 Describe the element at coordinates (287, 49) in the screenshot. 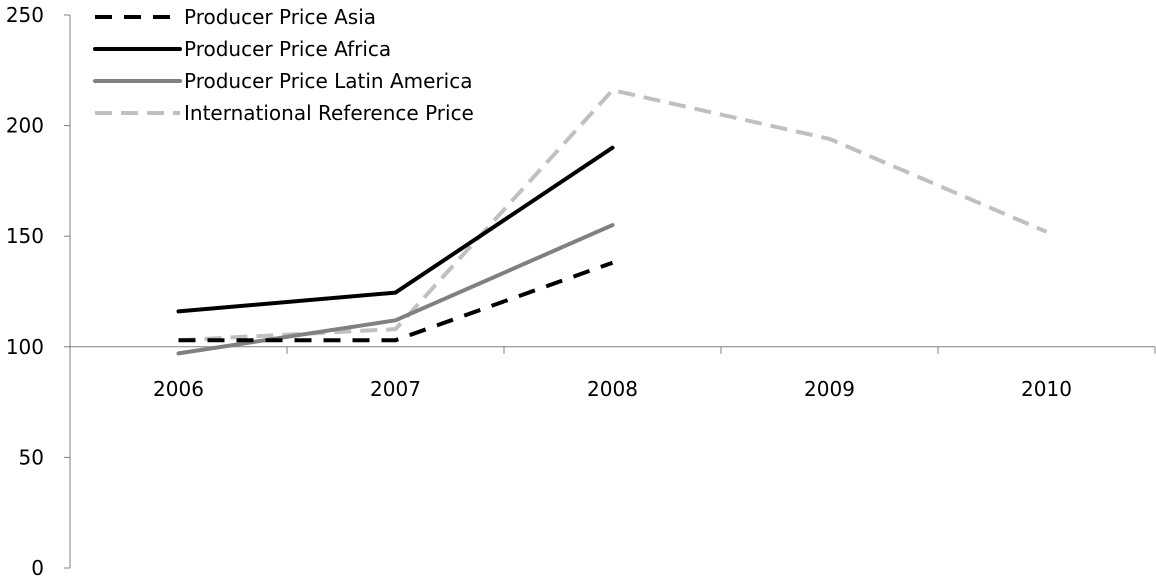

I see `legend-label-2: Producer Price Africa` at that location.